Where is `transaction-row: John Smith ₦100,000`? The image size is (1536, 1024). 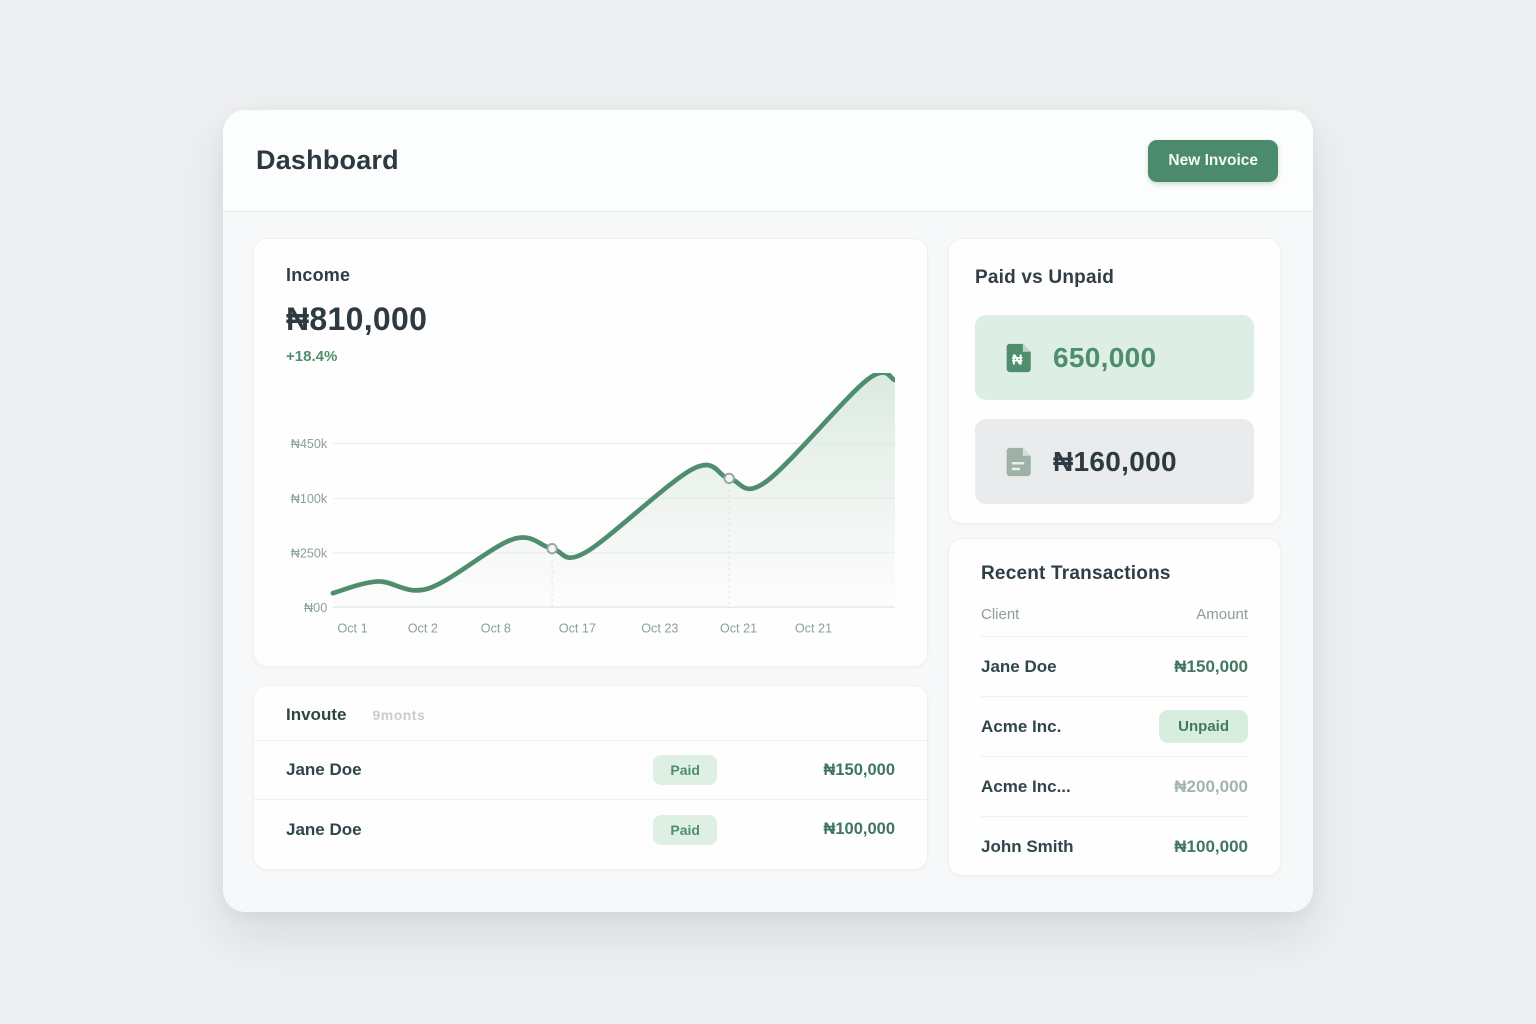
transaction-row: John Smith ₦100,000 is located at coordinates (1114, 847).